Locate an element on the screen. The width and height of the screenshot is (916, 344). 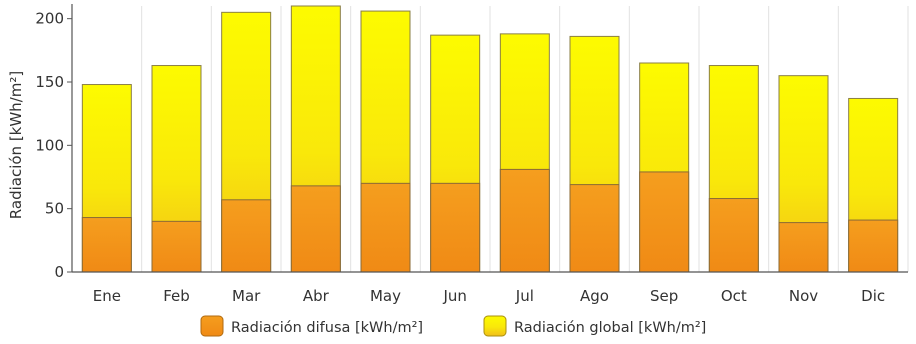
x-tick-label: Sep is located at coordinates (664, 296).